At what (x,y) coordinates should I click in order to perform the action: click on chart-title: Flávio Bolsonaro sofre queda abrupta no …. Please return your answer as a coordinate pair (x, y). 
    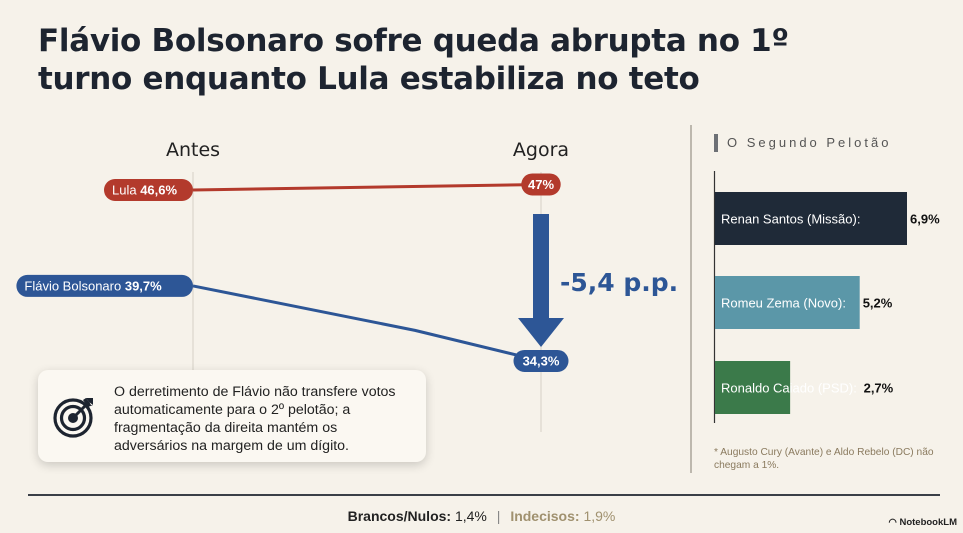
    Looking at the image, I should click on (413, 60).